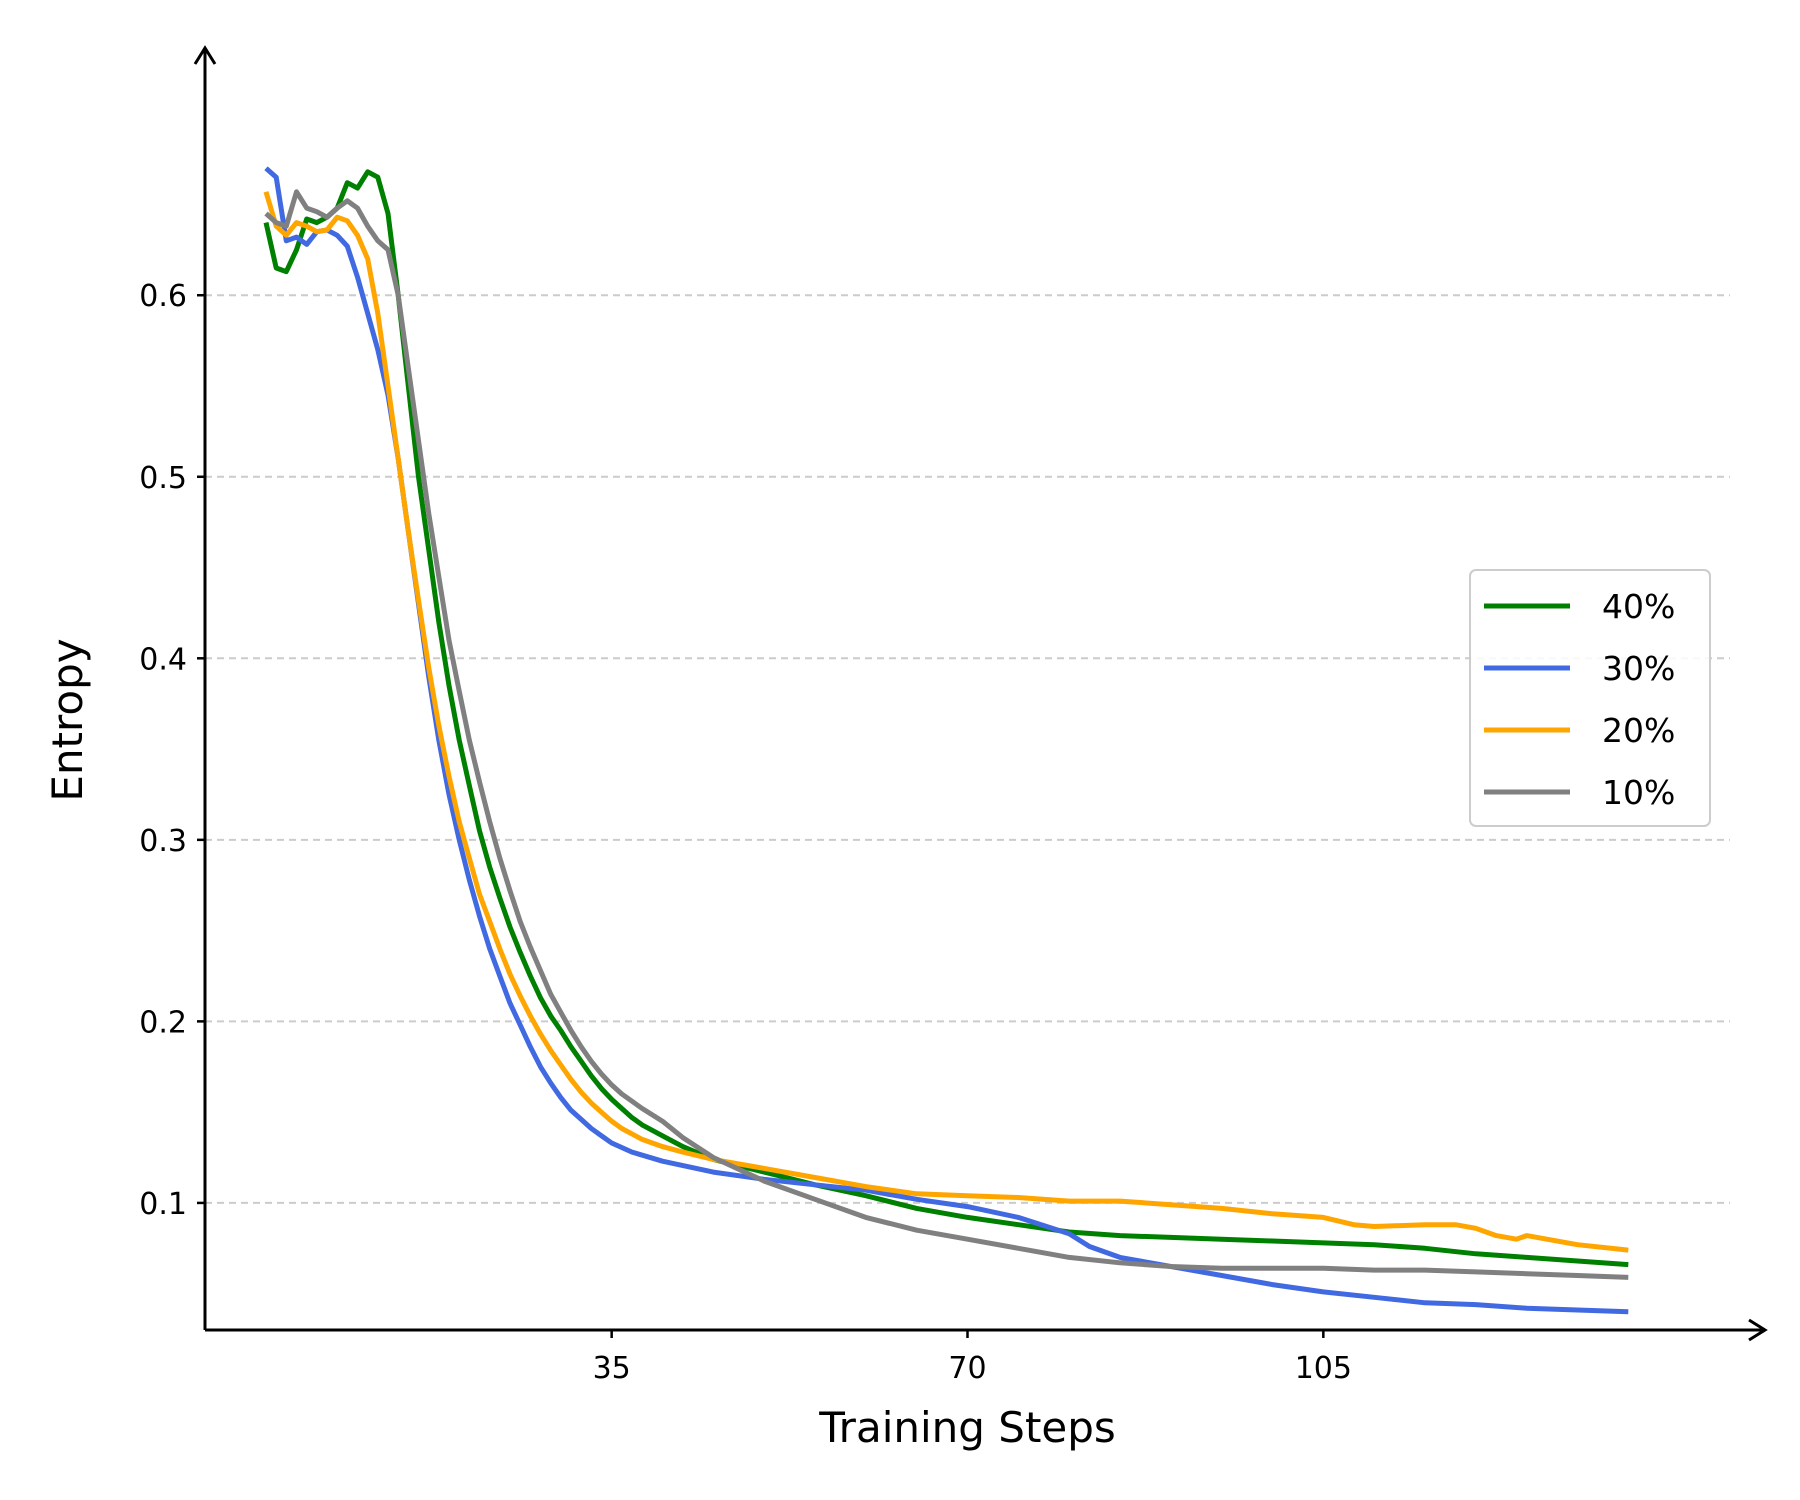 The image size is (1800, 1500). Describe the element at coordinates (1323, 1368) in the screenshot. I see `x-tick-label: 105` at that location.